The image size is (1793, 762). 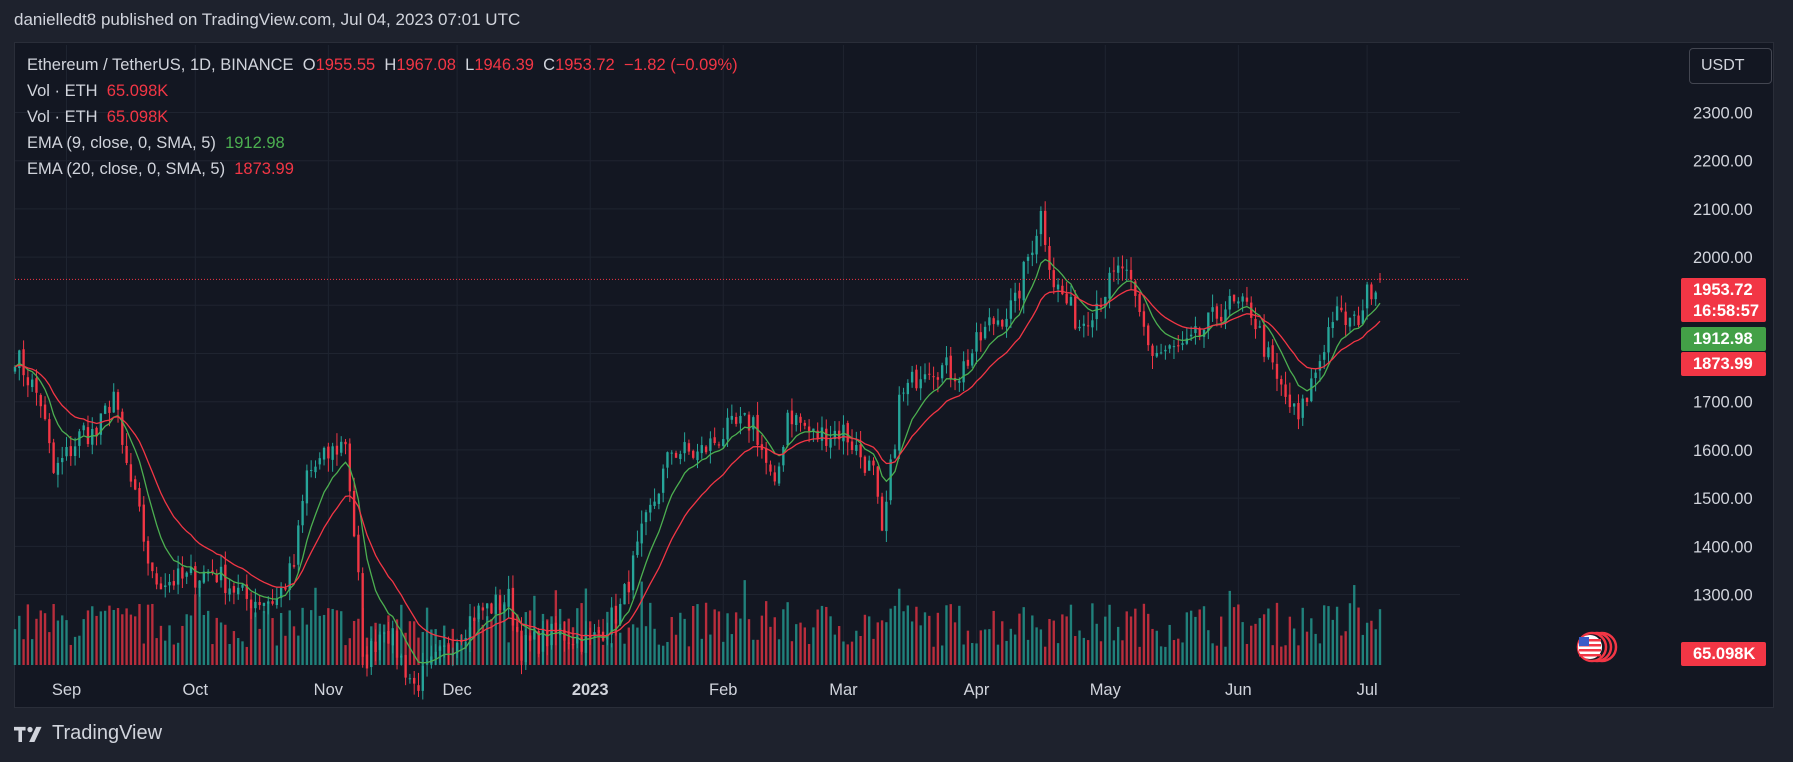 I want to click on high-value: 1967.08, so click(x=426, y=65).